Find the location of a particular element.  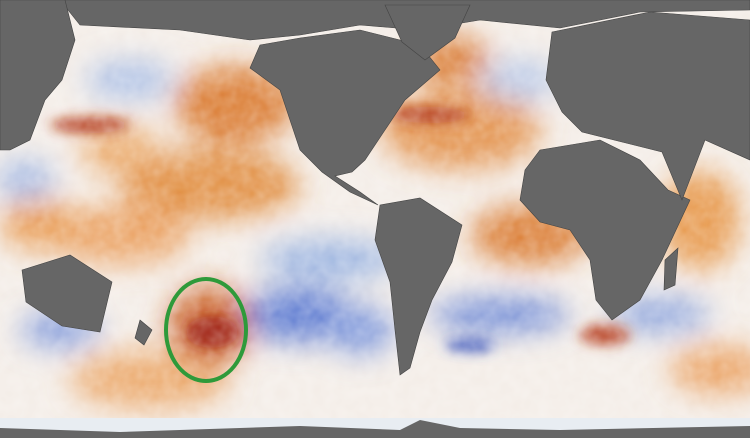

antarctica is located at coordinates (375, 429).